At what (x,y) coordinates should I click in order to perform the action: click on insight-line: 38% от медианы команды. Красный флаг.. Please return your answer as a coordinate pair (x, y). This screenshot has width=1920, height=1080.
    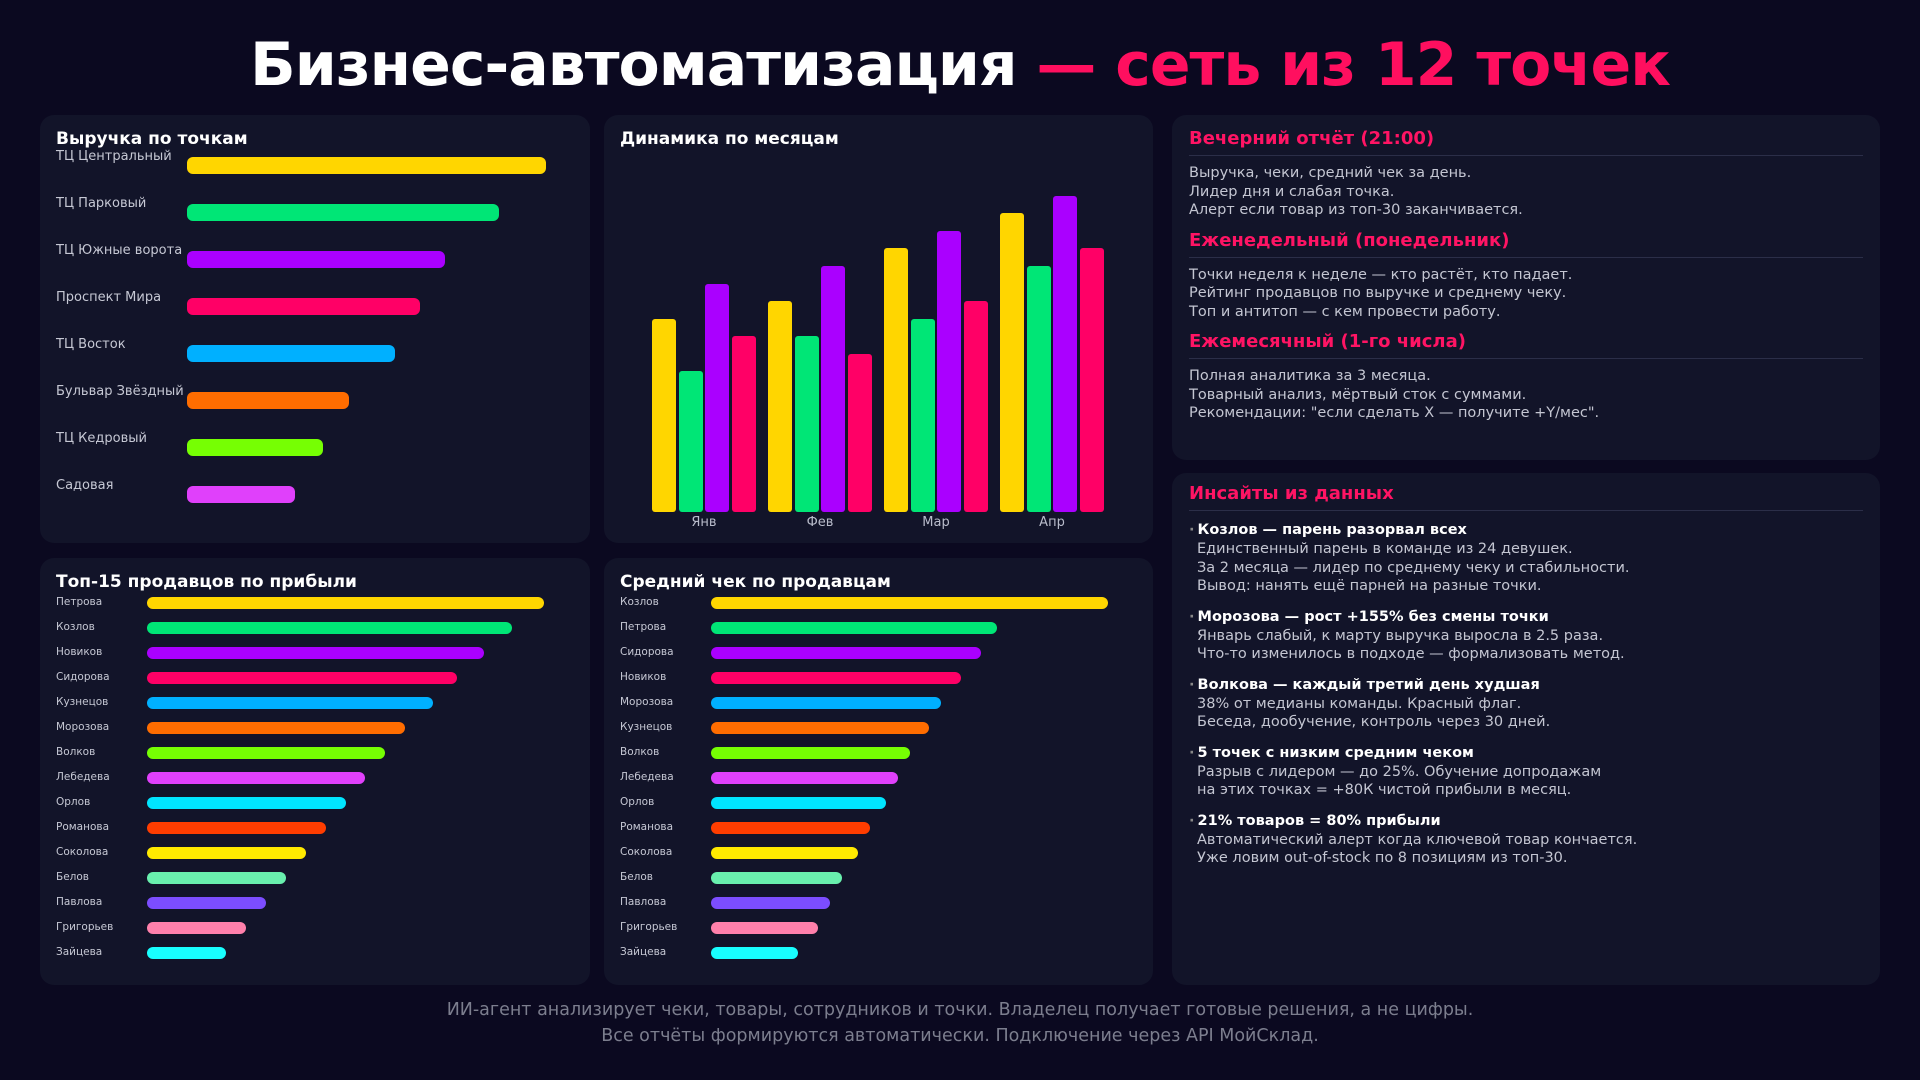
    Looking at the image, I should click on (1359, 703).